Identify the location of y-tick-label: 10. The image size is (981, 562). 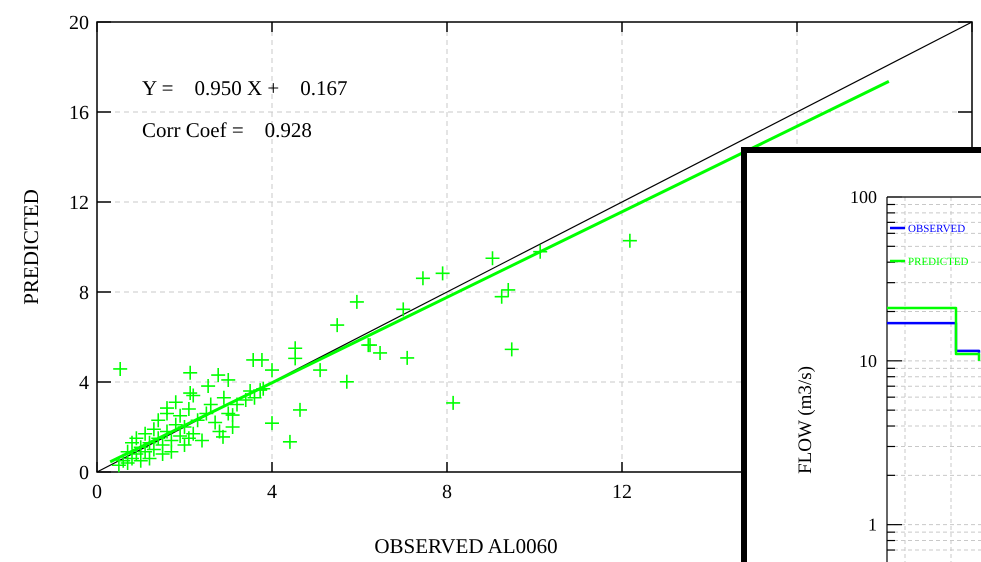
(868, 360).